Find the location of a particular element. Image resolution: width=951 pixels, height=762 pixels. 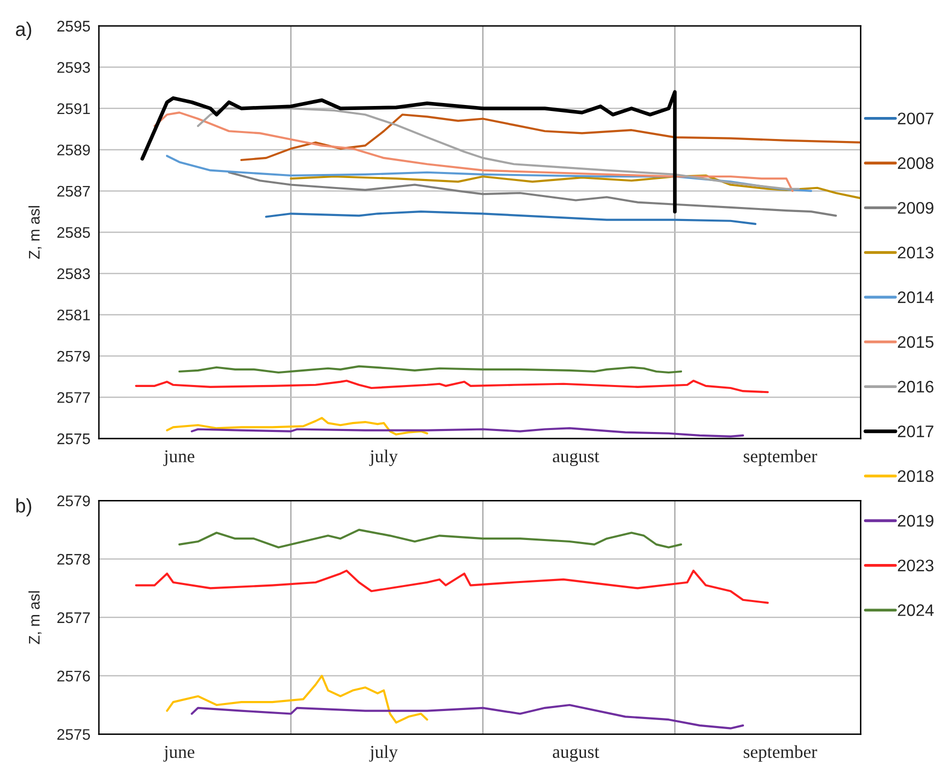

y-tick-label: 2583 is located at coordinates (73, 274).